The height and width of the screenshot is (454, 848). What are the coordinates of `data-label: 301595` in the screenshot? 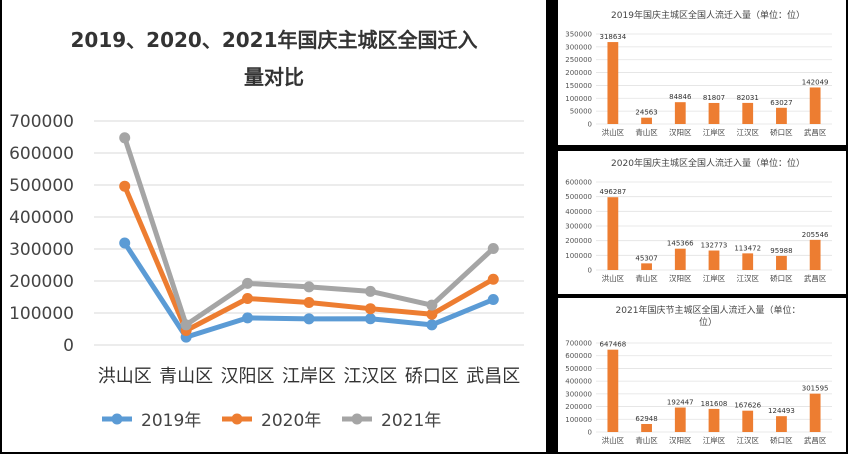 It's located at (815, 389).